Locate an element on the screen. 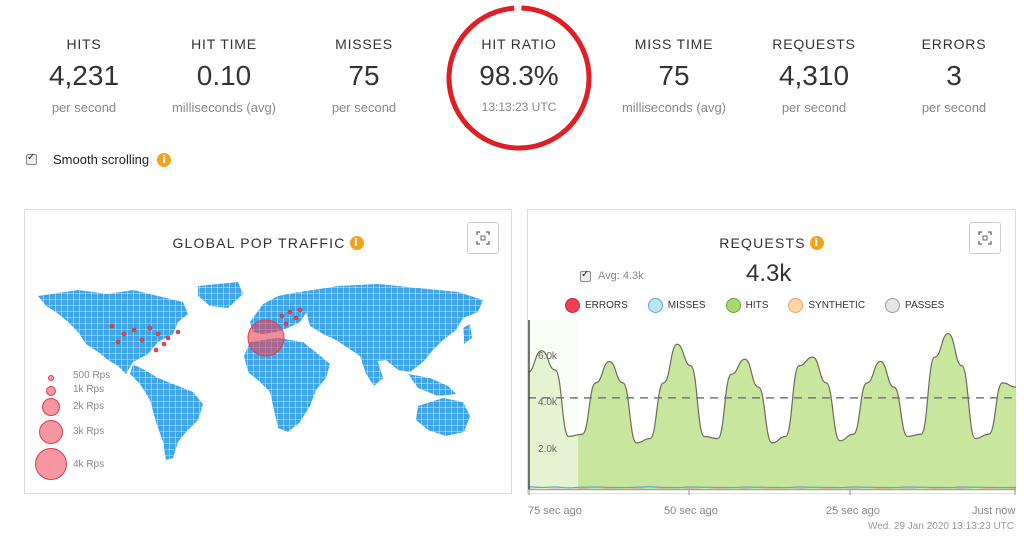 The height and width of the screenshot is (539, 1024). stat-value: 4,310 is located at coordinates (814, 75).